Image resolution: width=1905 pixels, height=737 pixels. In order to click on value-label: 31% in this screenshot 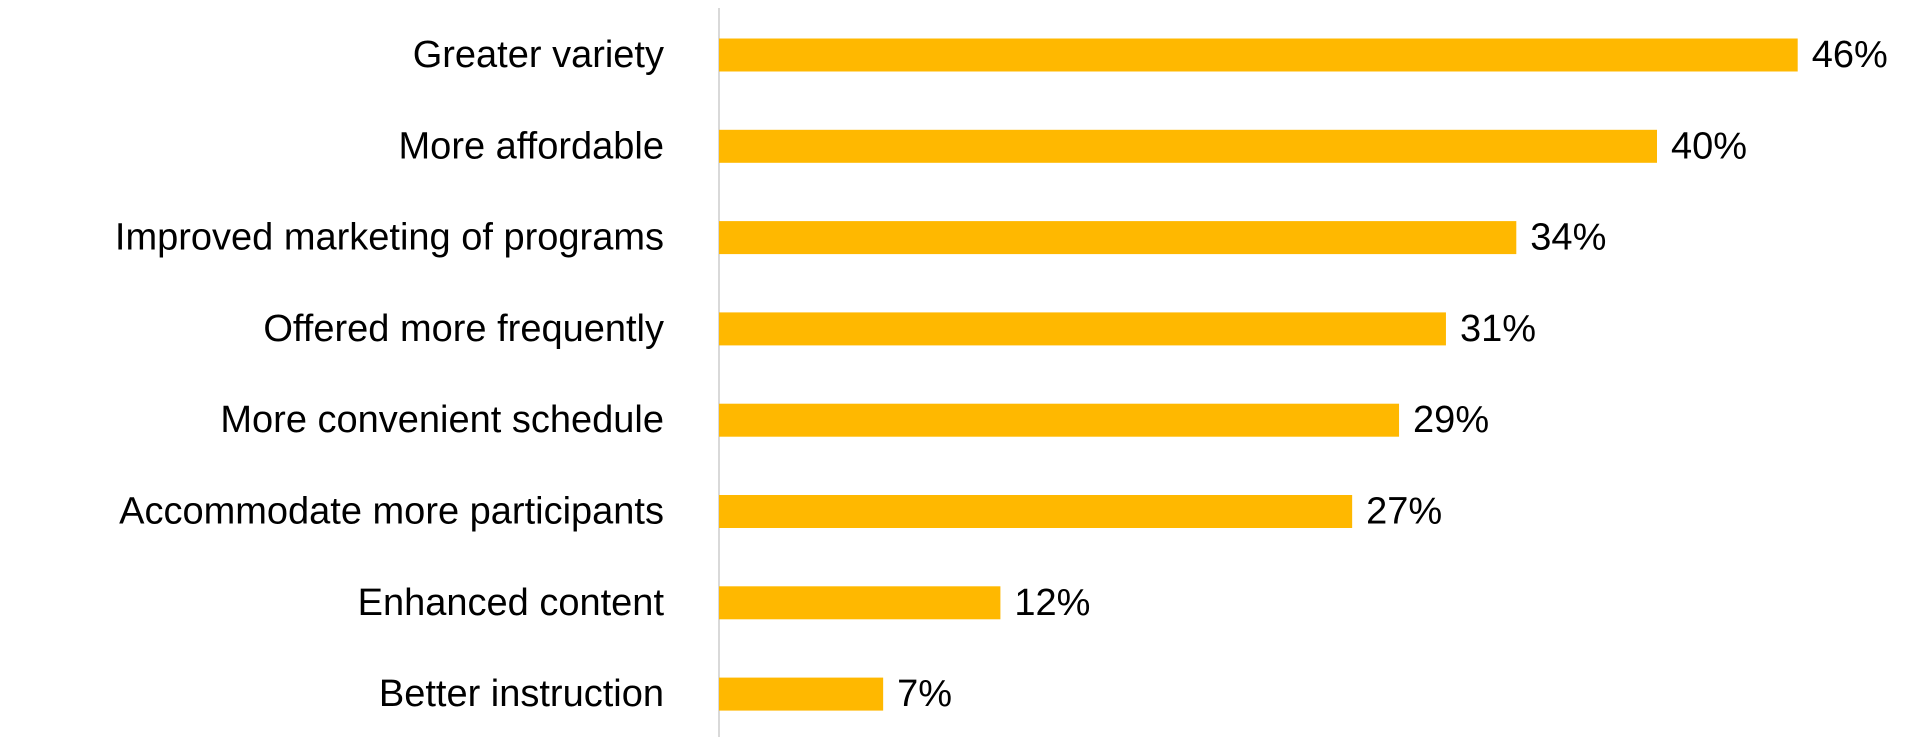, I will do `click(1498, 329)`.